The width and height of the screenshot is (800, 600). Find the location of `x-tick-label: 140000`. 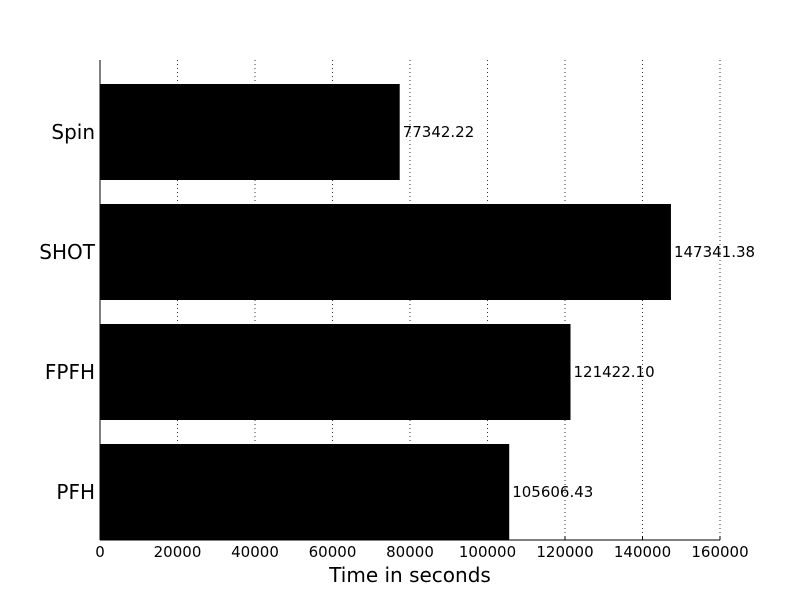

x-tick-label: 140000 is located at coordinates (642, 552).